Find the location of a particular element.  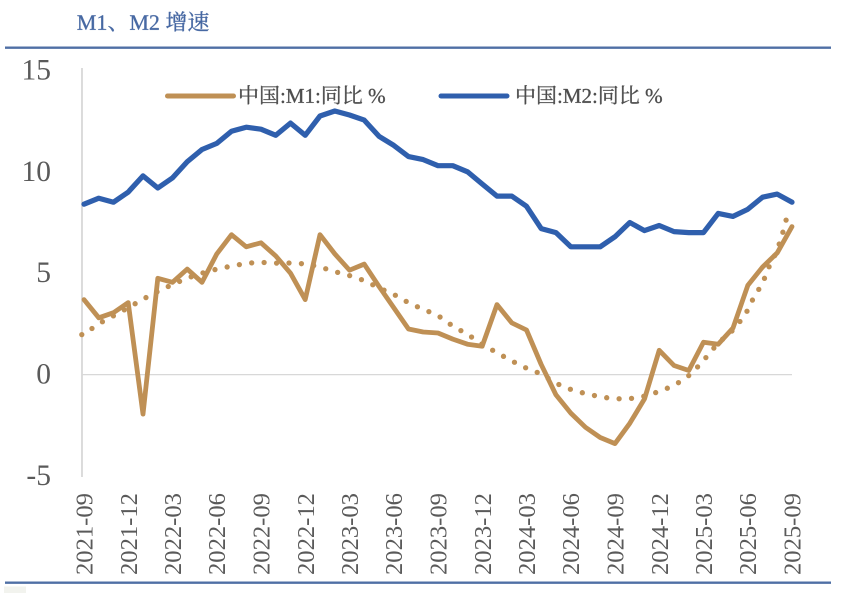

svg-text: 2022-03 is located at coordinates (173, 534).